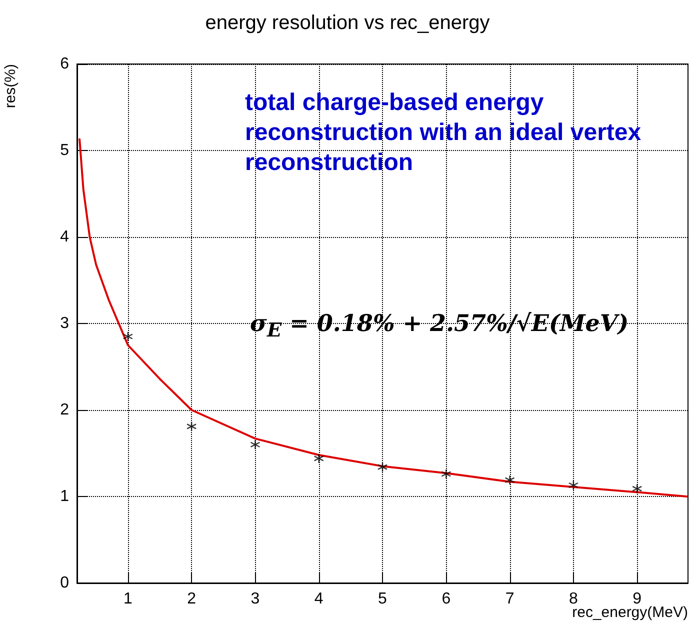  What do you see at coordinates (65, 150) in the screenshot?
I see `y-tick-label: 5` at bounding box center [65, 150].